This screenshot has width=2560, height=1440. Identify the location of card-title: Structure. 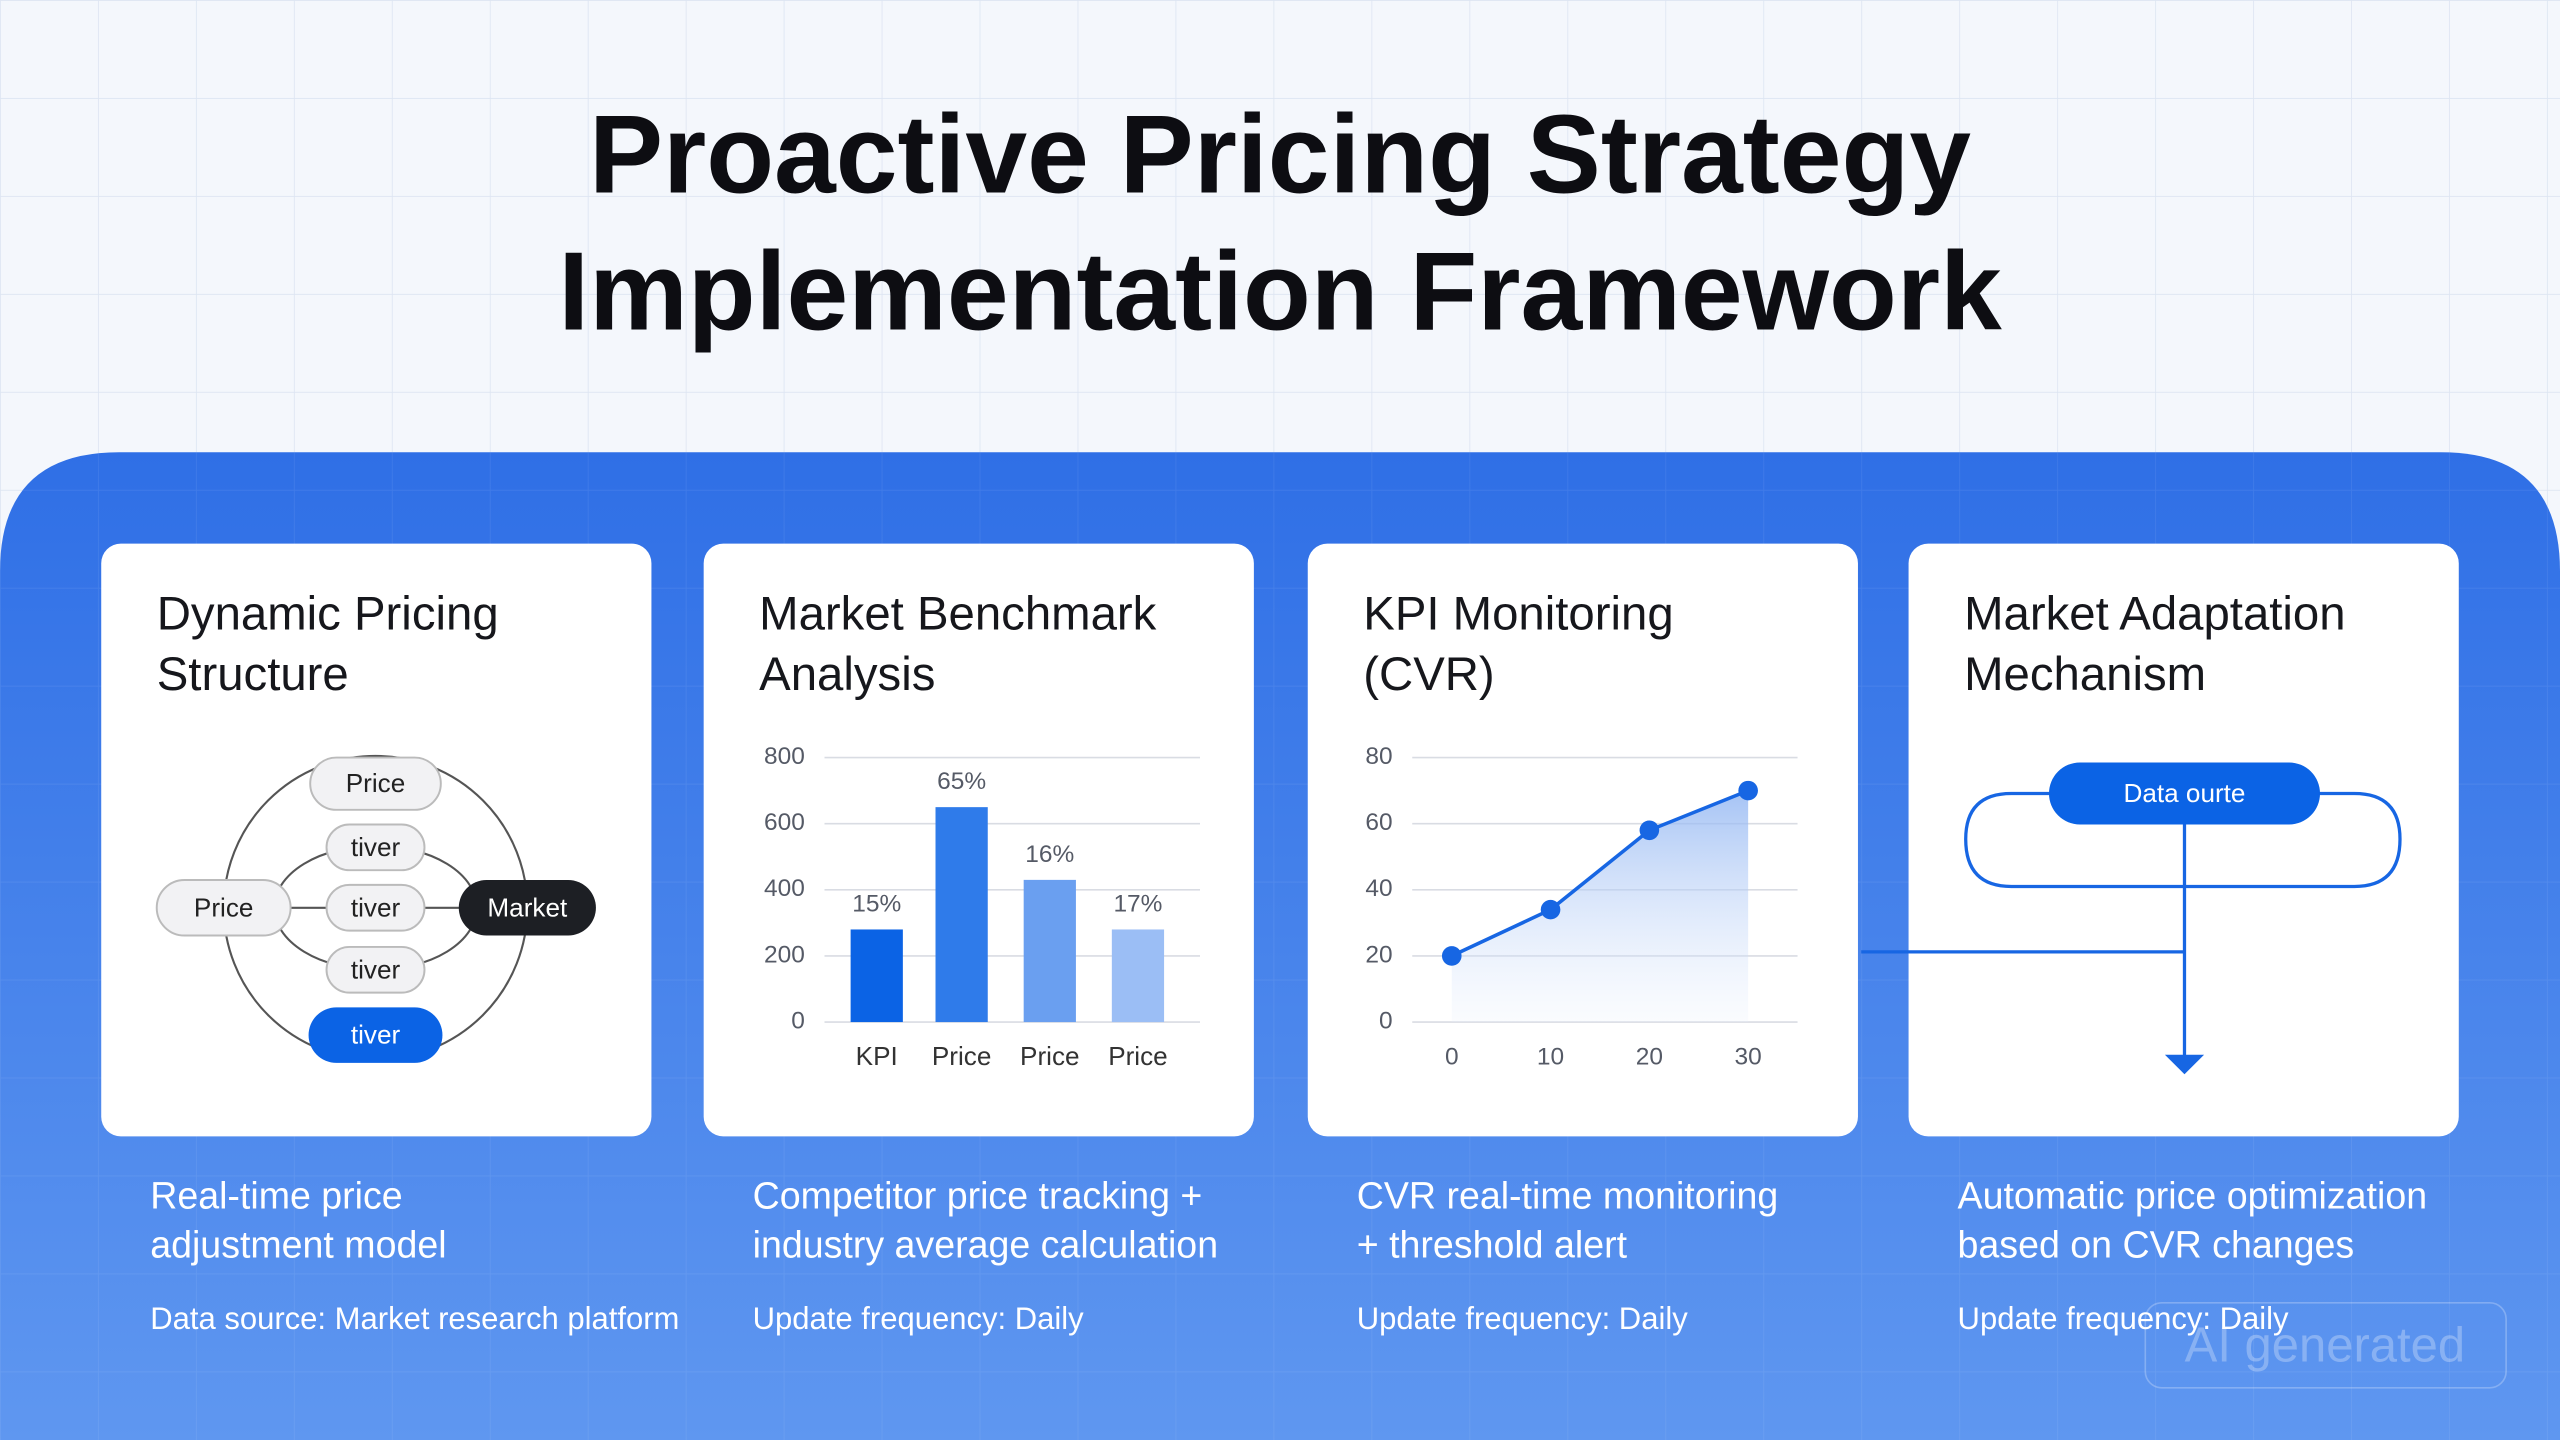
(253, 674).